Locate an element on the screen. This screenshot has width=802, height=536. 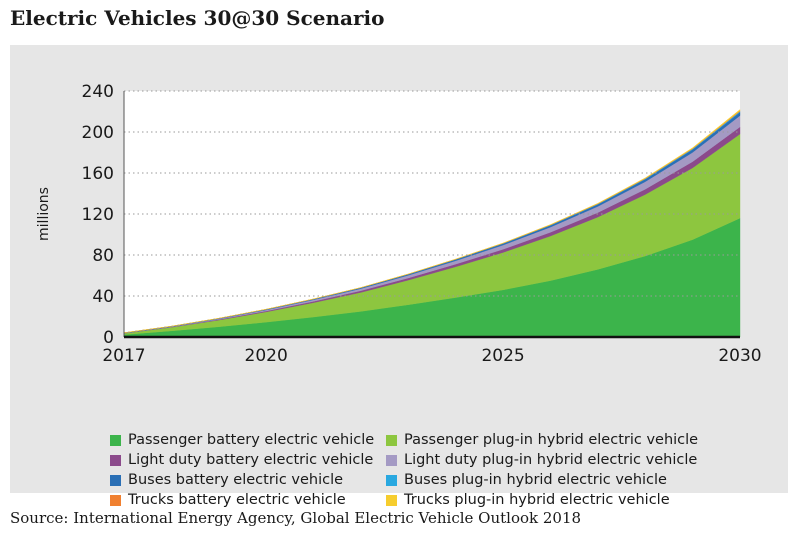
legend-item: Trucks battery electric vehicle is located at coordinates (228, 500).